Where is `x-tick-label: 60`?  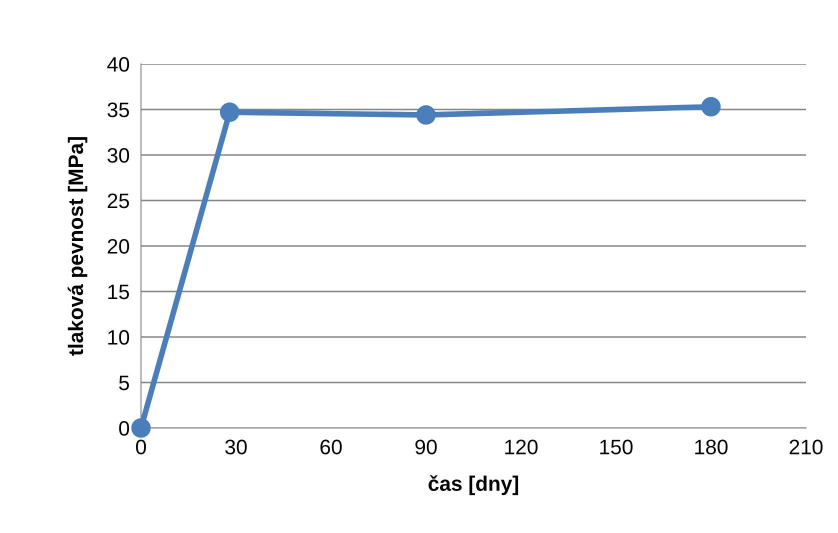 x-tick-label: 60 is located at coordinates (331, 447).